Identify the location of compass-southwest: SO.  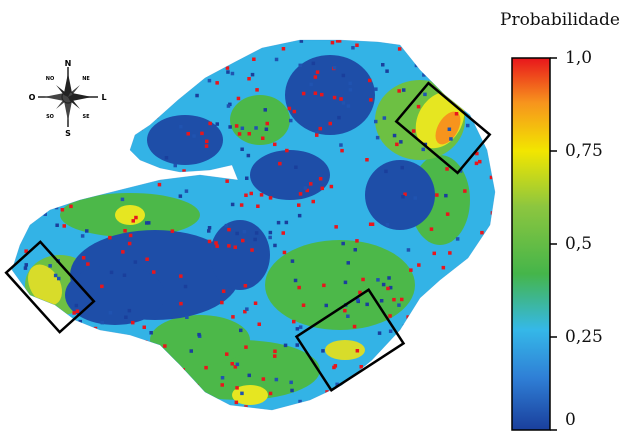
(50, 117).